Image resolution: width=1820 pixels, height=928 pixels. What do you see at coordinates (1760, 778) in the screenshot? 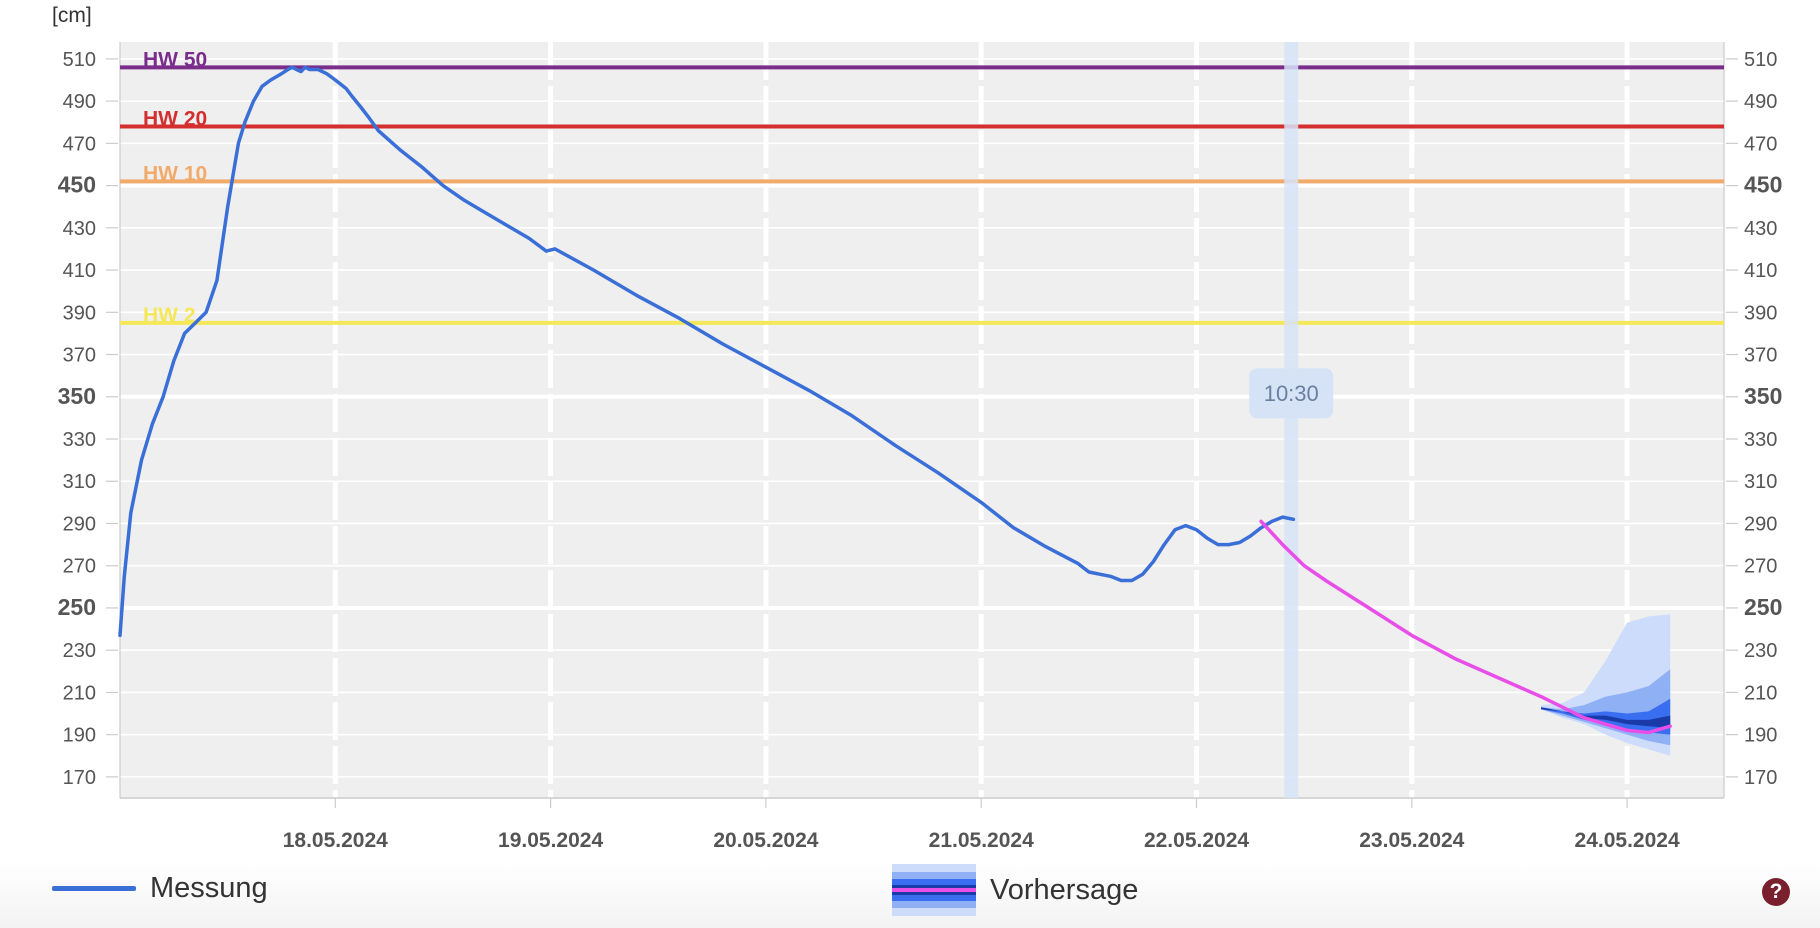
I see `y-tick-label-right: 170` at bounding box center [1760, 778].